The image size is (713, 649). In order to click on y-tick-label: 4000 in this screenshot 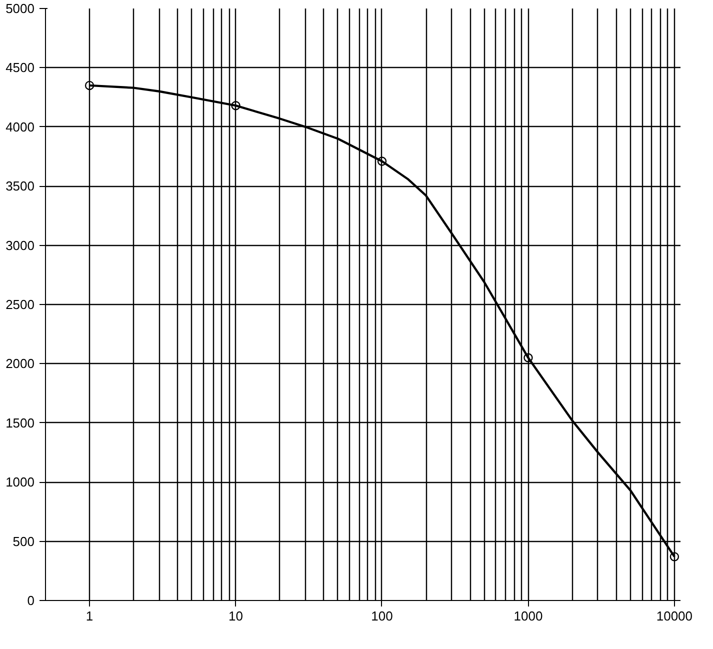, I will do `click(20, 126)`.